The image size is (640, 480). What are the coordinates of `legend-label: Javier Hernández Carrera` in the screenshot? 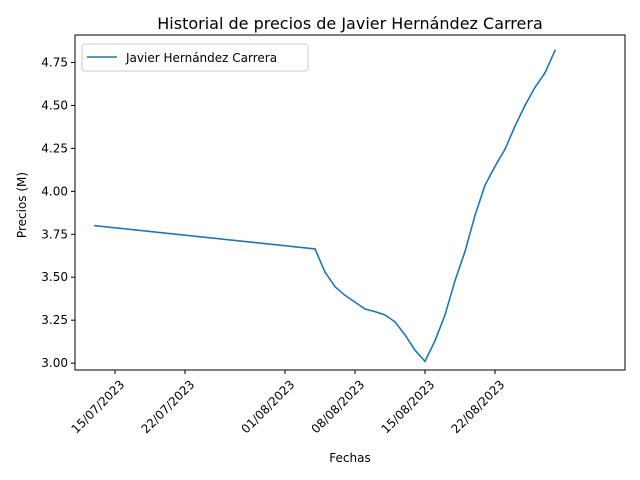 It's located at (201, 58).